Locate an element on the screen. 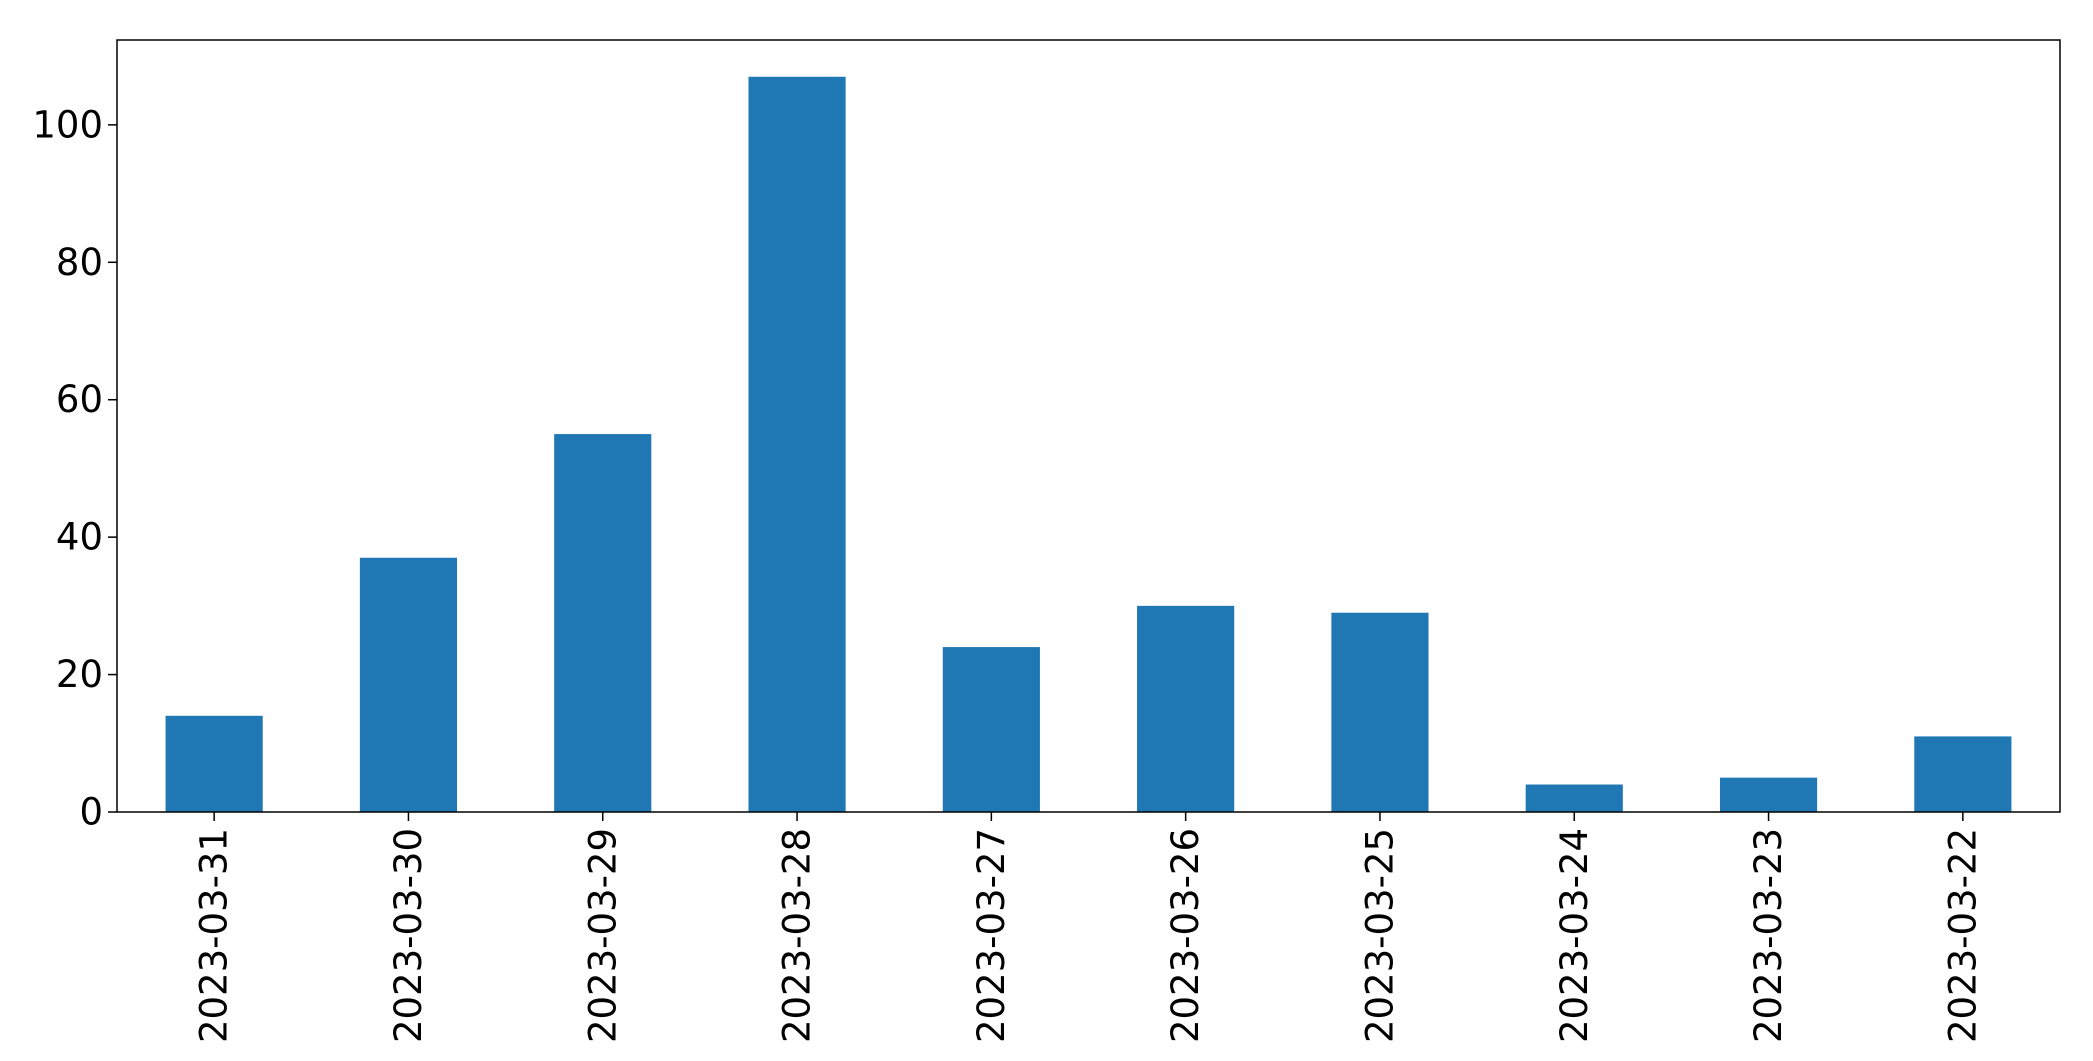 The width and height of the screenshot is (2093, 1061). y-axis: 0 20 40 60 80 100 is located at coordinates (74, 468).